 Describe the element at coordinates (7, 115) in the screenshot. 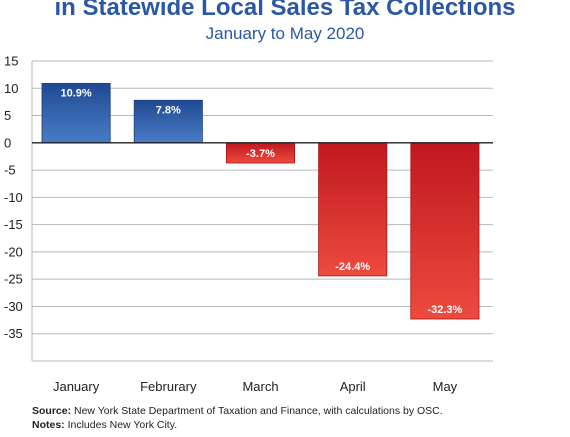

I see `y-tick-label: 5` at that location.